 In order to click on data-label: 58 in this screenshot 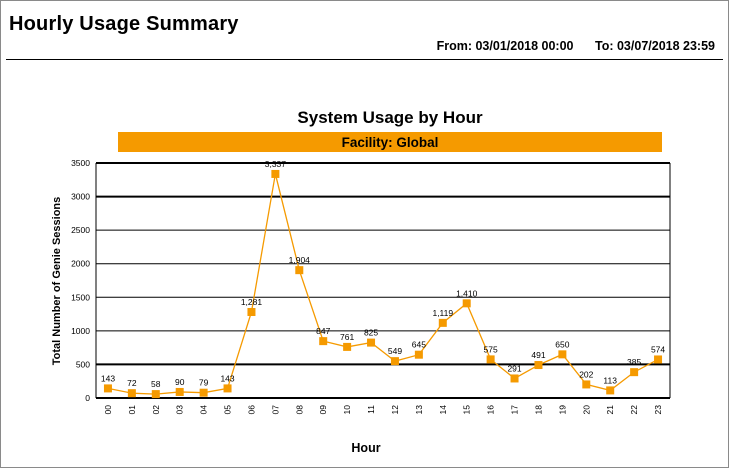, I will do `click(156, 384)`.